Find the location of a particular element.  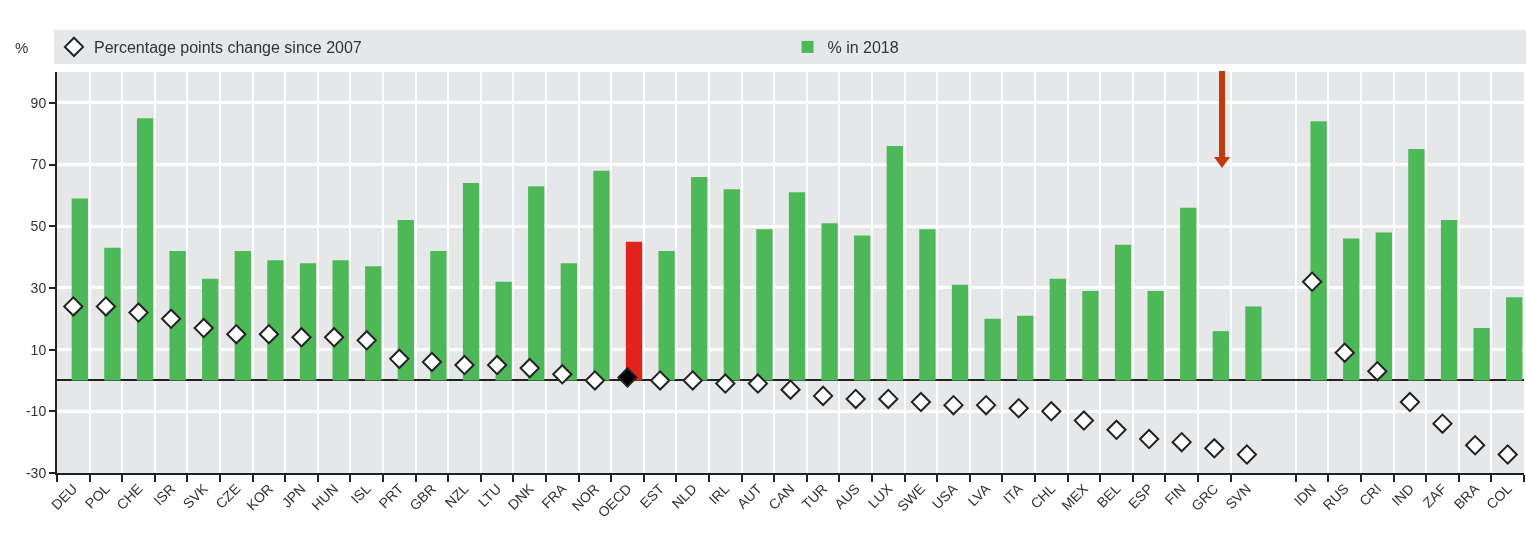

x-tick-label: LVA is located at coordinates (979, 495).